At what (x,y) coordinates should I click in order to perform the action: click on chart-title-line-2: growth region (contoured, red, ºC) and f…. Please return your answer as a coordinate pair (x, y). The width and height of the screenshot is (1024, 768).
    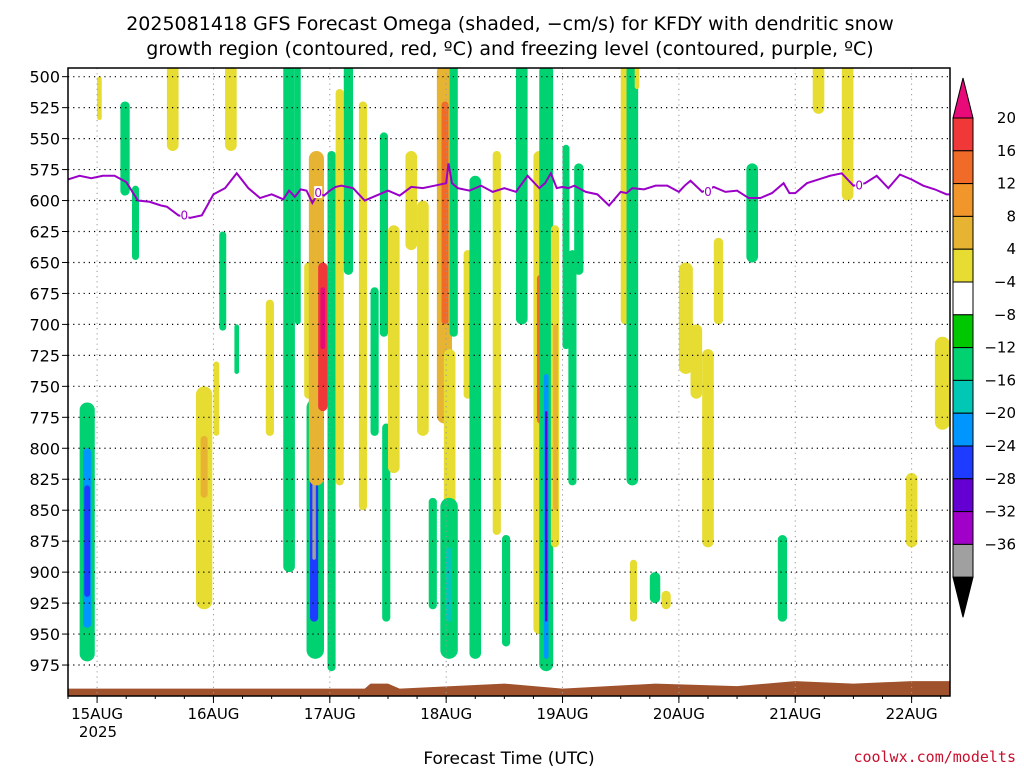
    Looking at the image, I should click on (509, 49).